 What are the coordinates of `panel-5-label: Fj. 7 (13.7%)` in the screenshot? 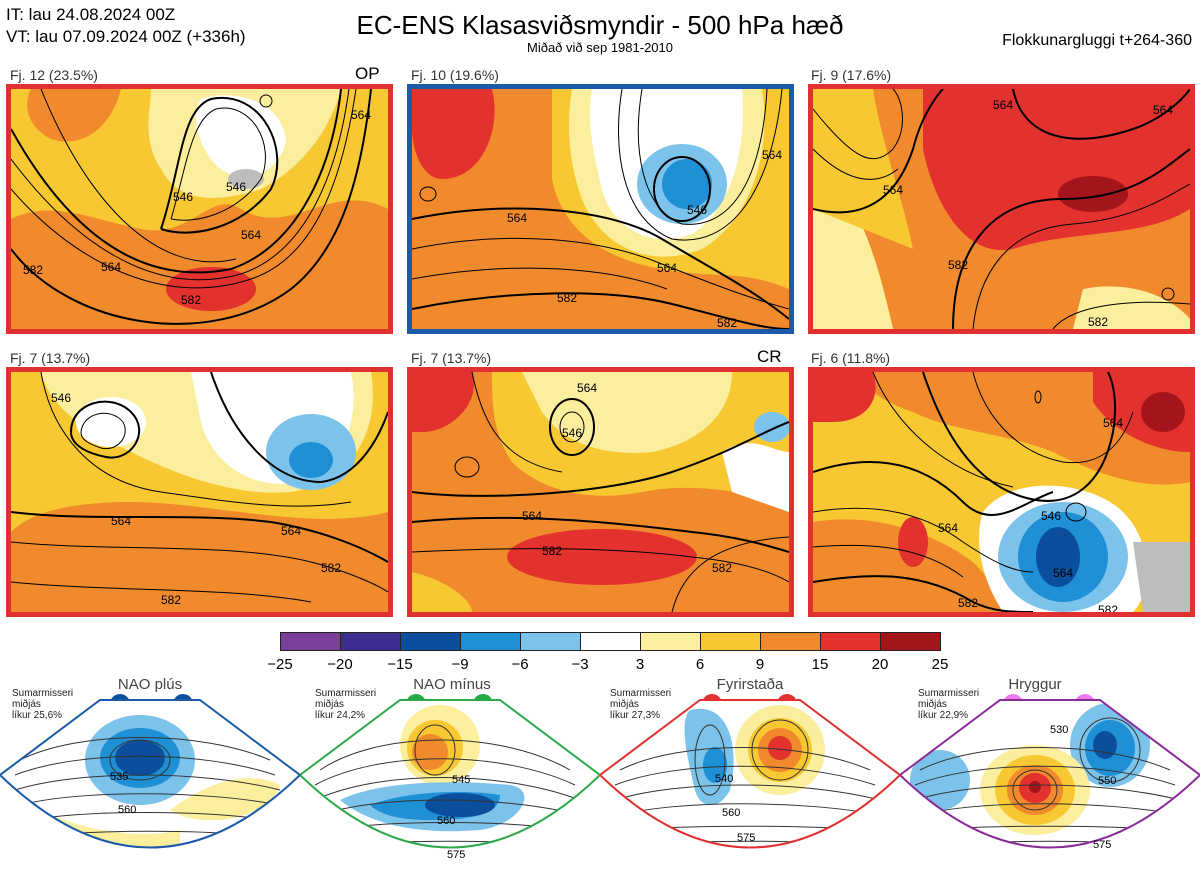 It's located at (451, 358).